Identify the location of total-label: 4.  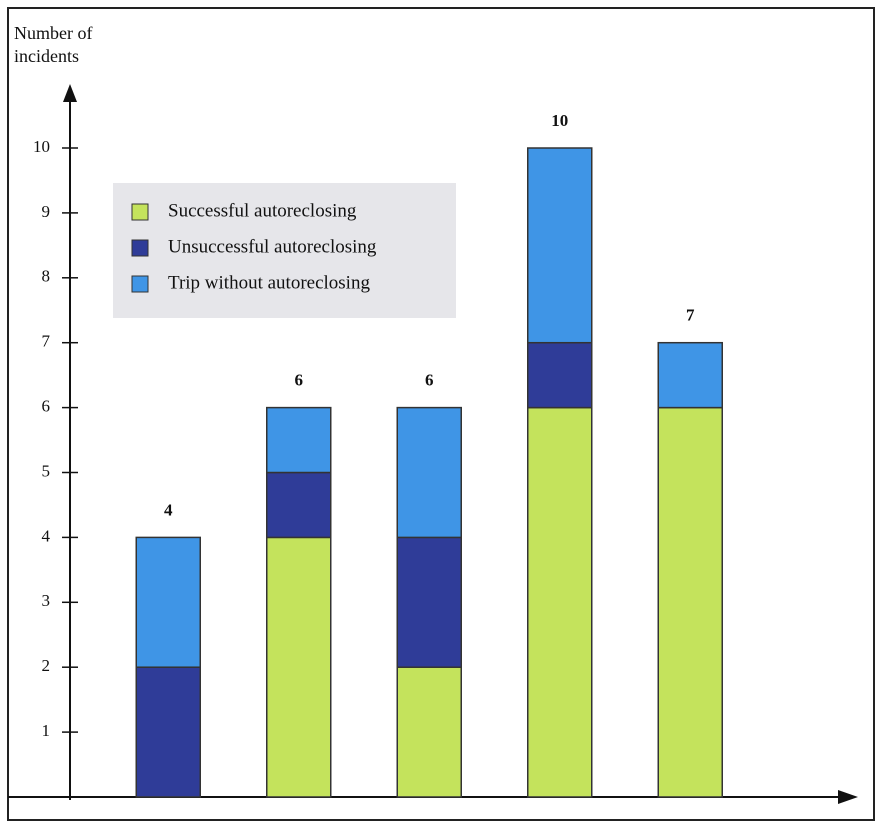
(168, 509).